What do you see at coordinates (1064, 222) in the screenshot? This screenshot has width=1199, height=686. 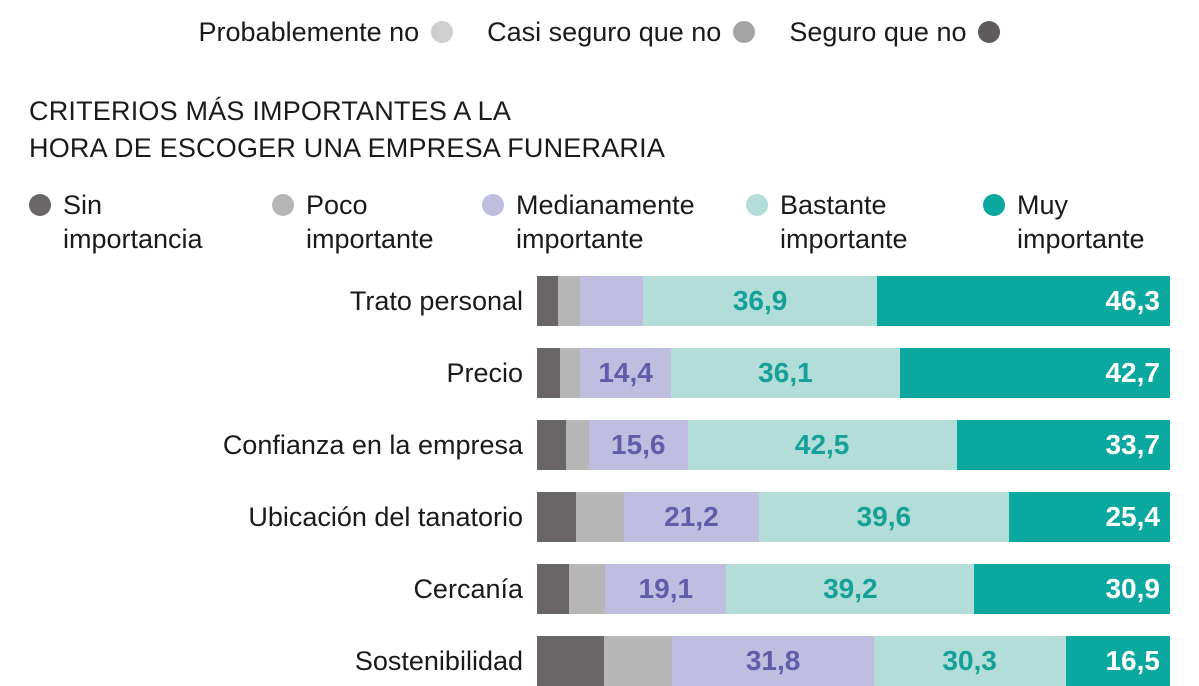 I see `legend-item-muy-importante: Muy importante` at bounding box center [1064, 222].